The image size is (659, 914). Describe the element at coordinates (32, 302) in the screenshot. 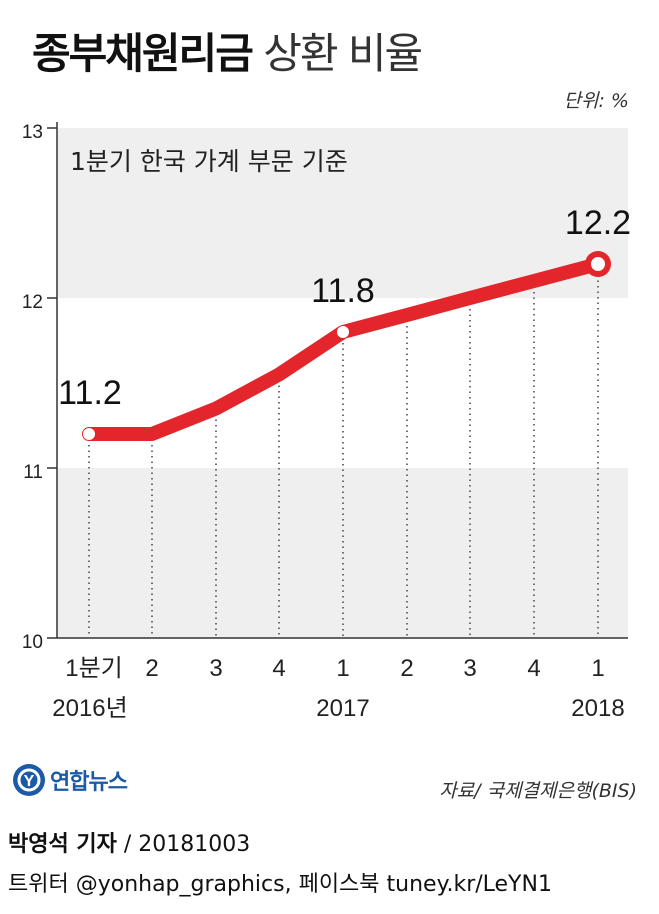

I see `y-tick-label: 12` at that location.